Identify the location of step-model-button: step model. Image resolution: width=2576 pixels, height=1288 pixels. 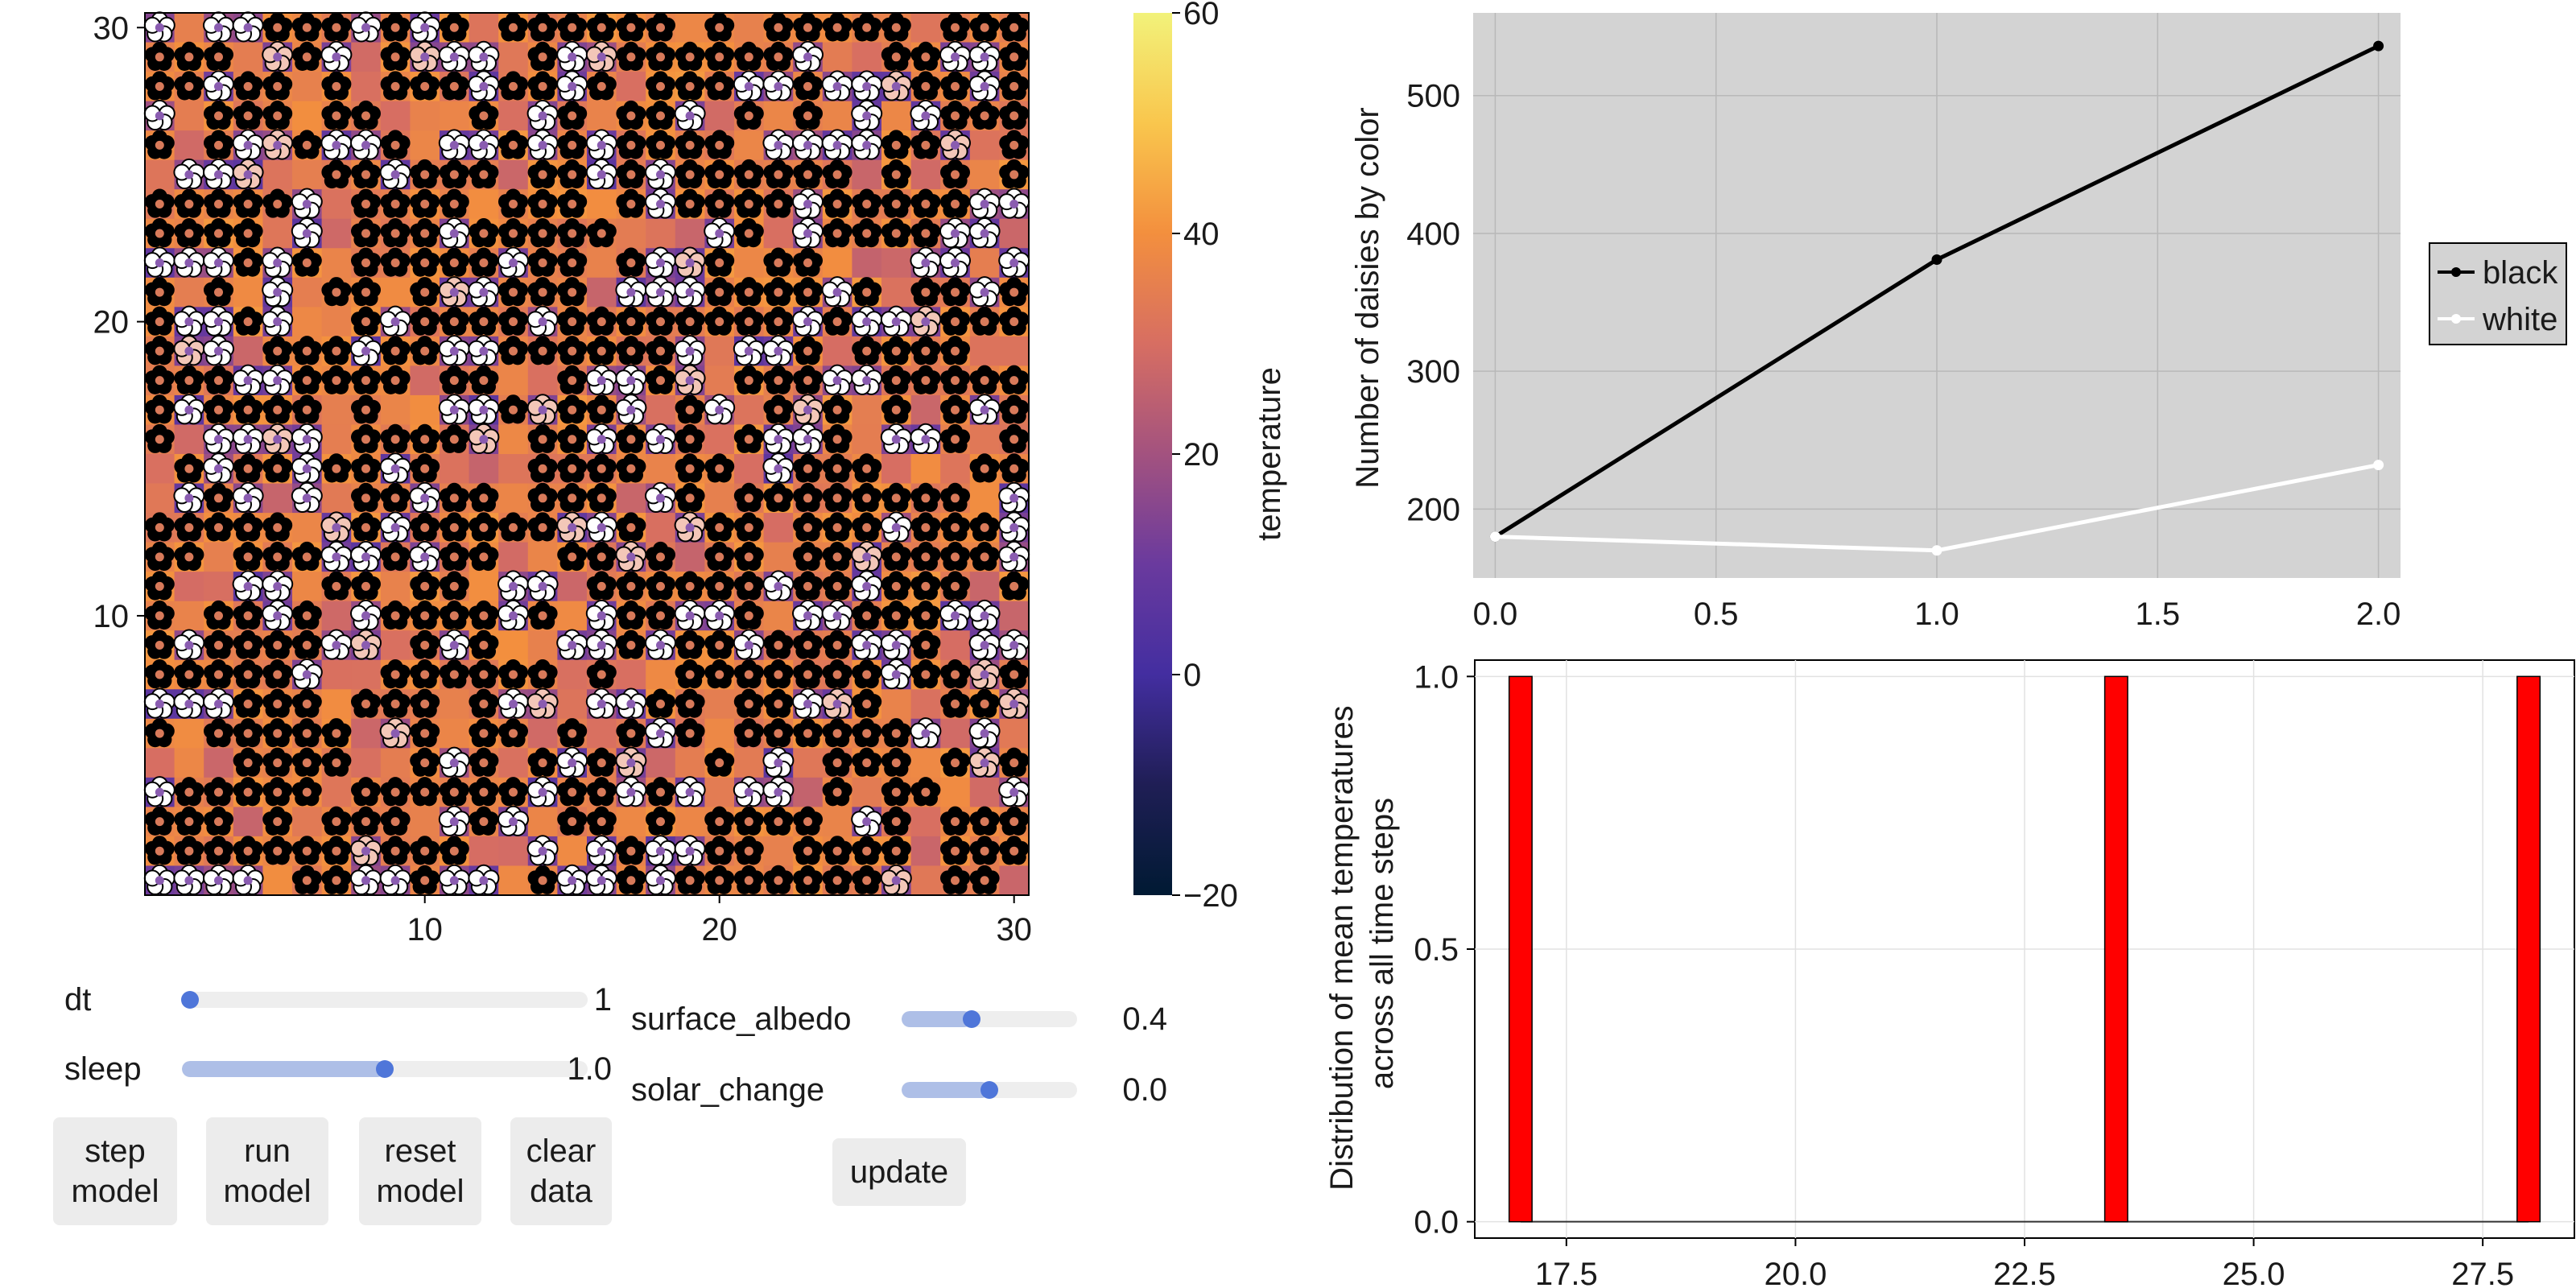
(115, 1171).